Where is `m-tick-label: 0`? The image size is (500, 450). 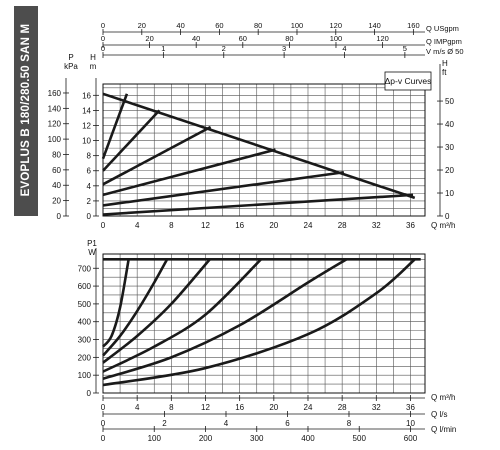 m-tick-label: 0 is located at coordinates (89, 216).